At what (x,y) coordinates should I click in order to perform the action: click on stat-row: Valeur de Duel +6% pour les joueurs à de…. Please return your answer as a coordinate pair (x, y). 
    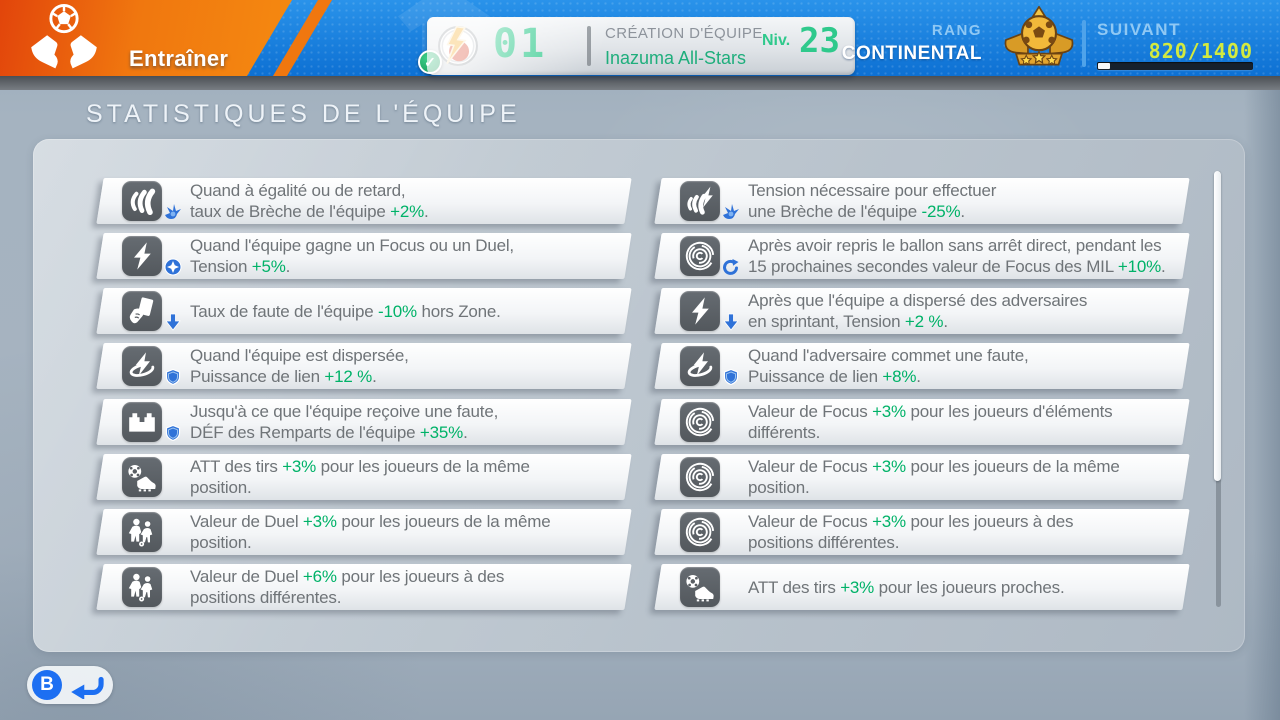
    Looking at the image, I should click on (364, 587).